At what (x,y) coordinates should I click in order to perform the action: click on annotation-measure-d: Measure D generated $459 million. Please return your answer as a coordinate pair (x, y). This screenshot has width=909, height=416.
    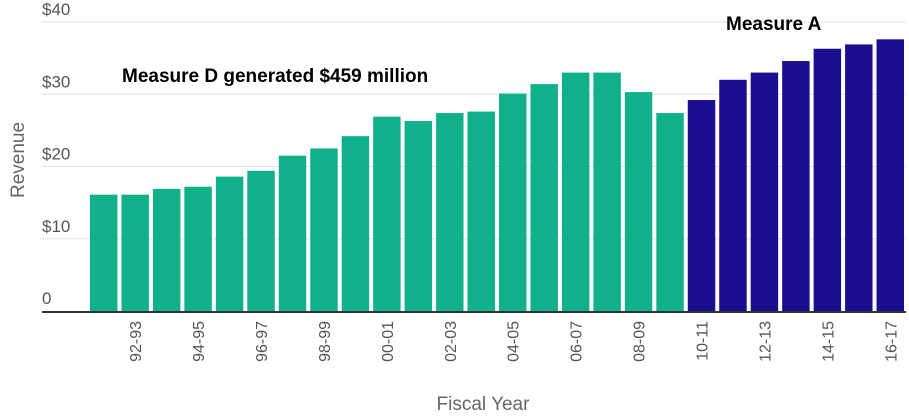
    Looking at the image, I should click on (275, 76).